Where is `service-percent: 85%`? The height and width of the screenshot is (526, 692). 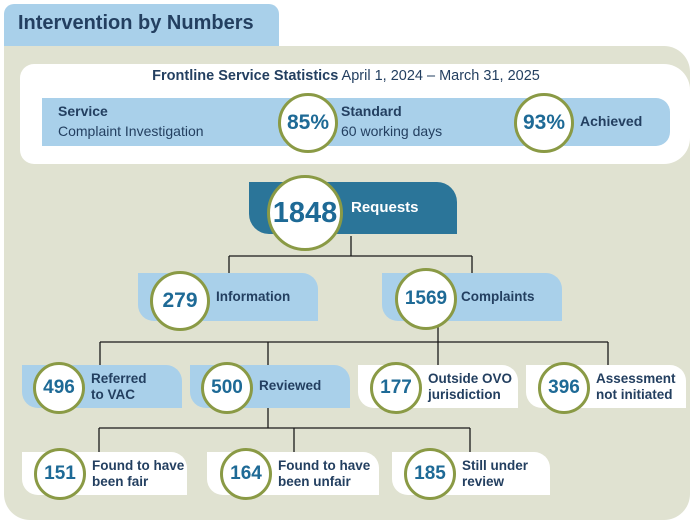 service-percent: 85% is located at coordinates (308, 122).